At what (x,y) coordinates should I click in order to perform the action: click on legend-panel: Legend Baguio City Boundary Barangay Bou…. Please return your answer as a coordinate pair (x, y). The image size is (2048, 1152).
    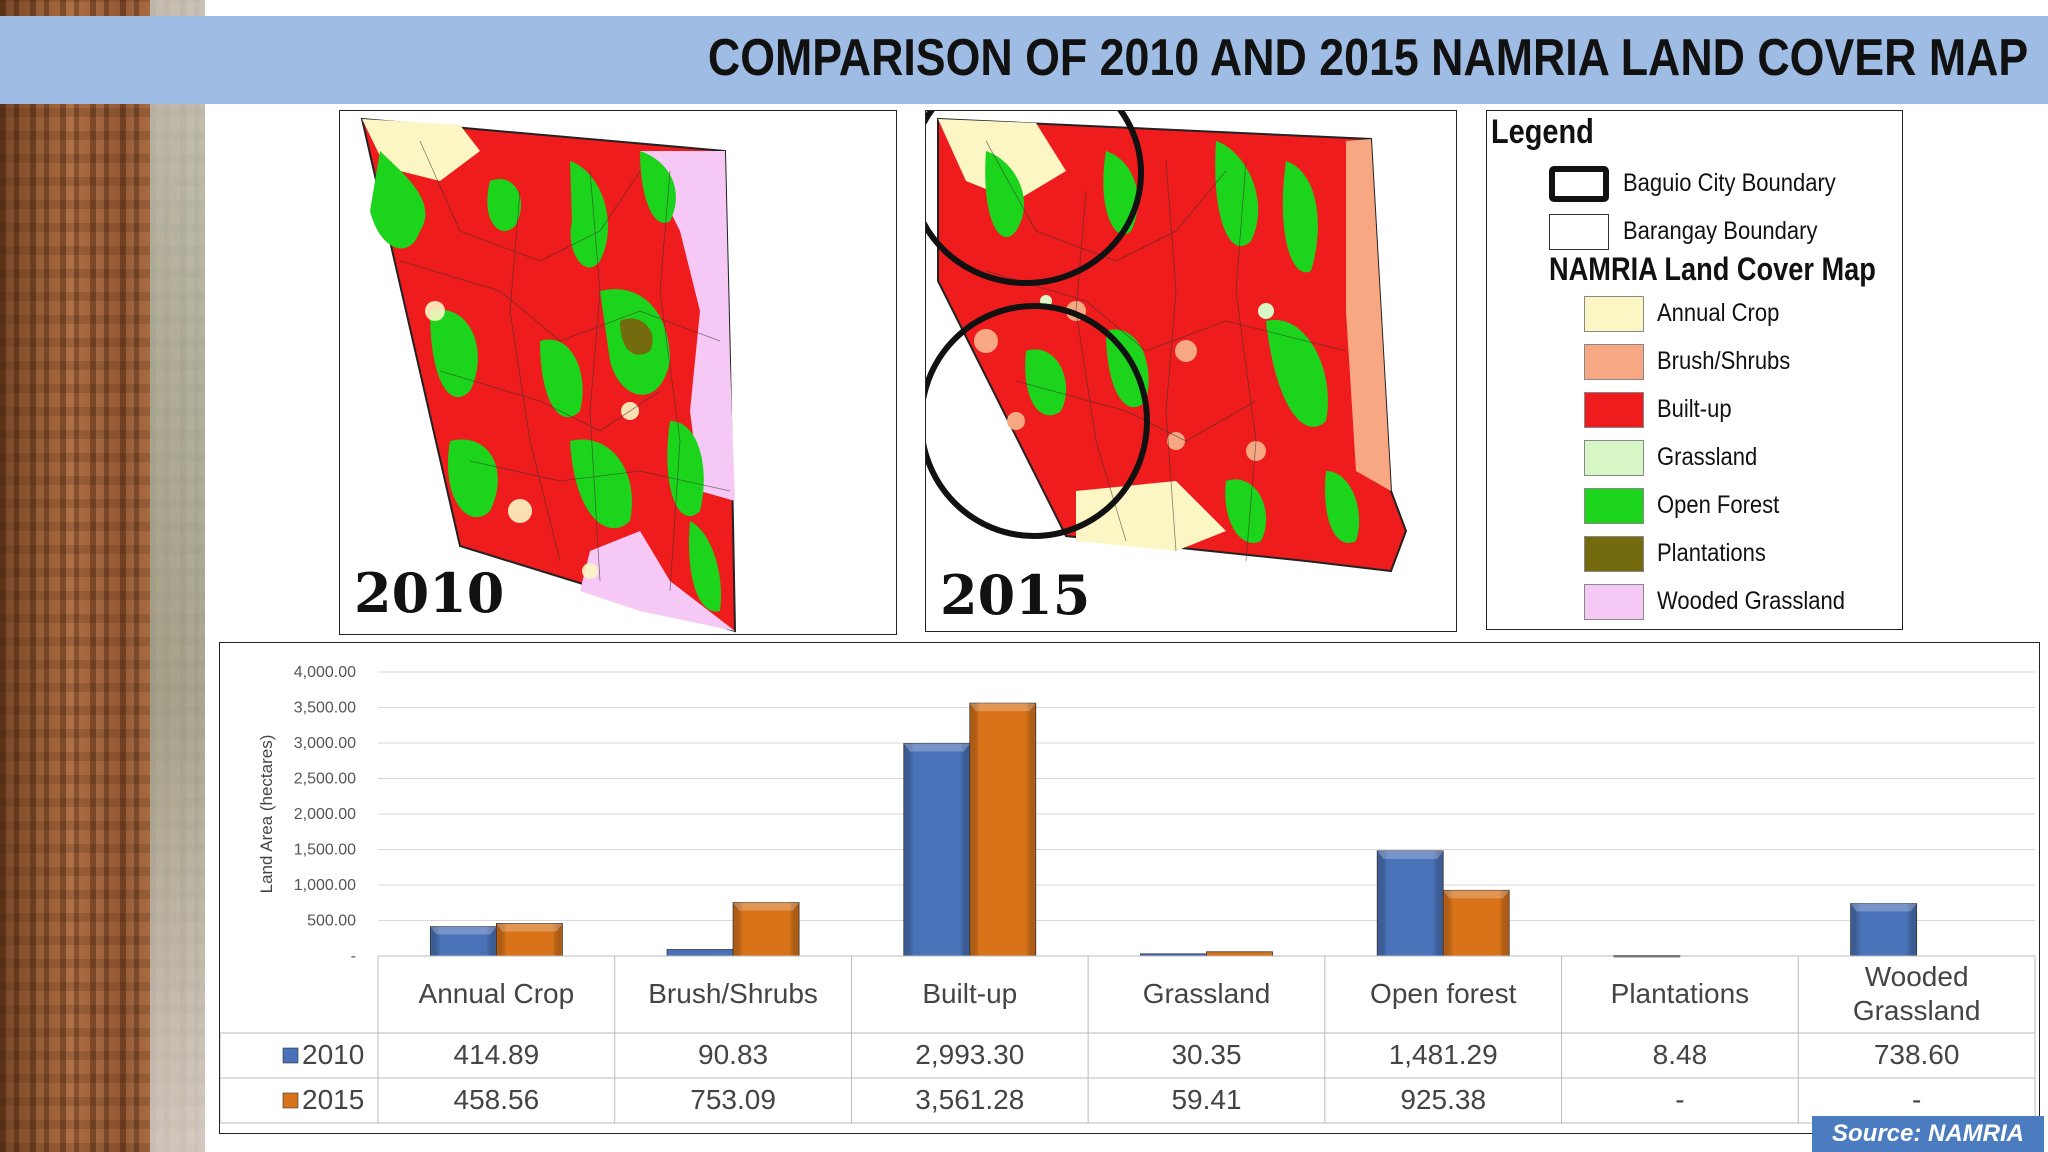
    Looking at the image, I should click on (1694, 370).